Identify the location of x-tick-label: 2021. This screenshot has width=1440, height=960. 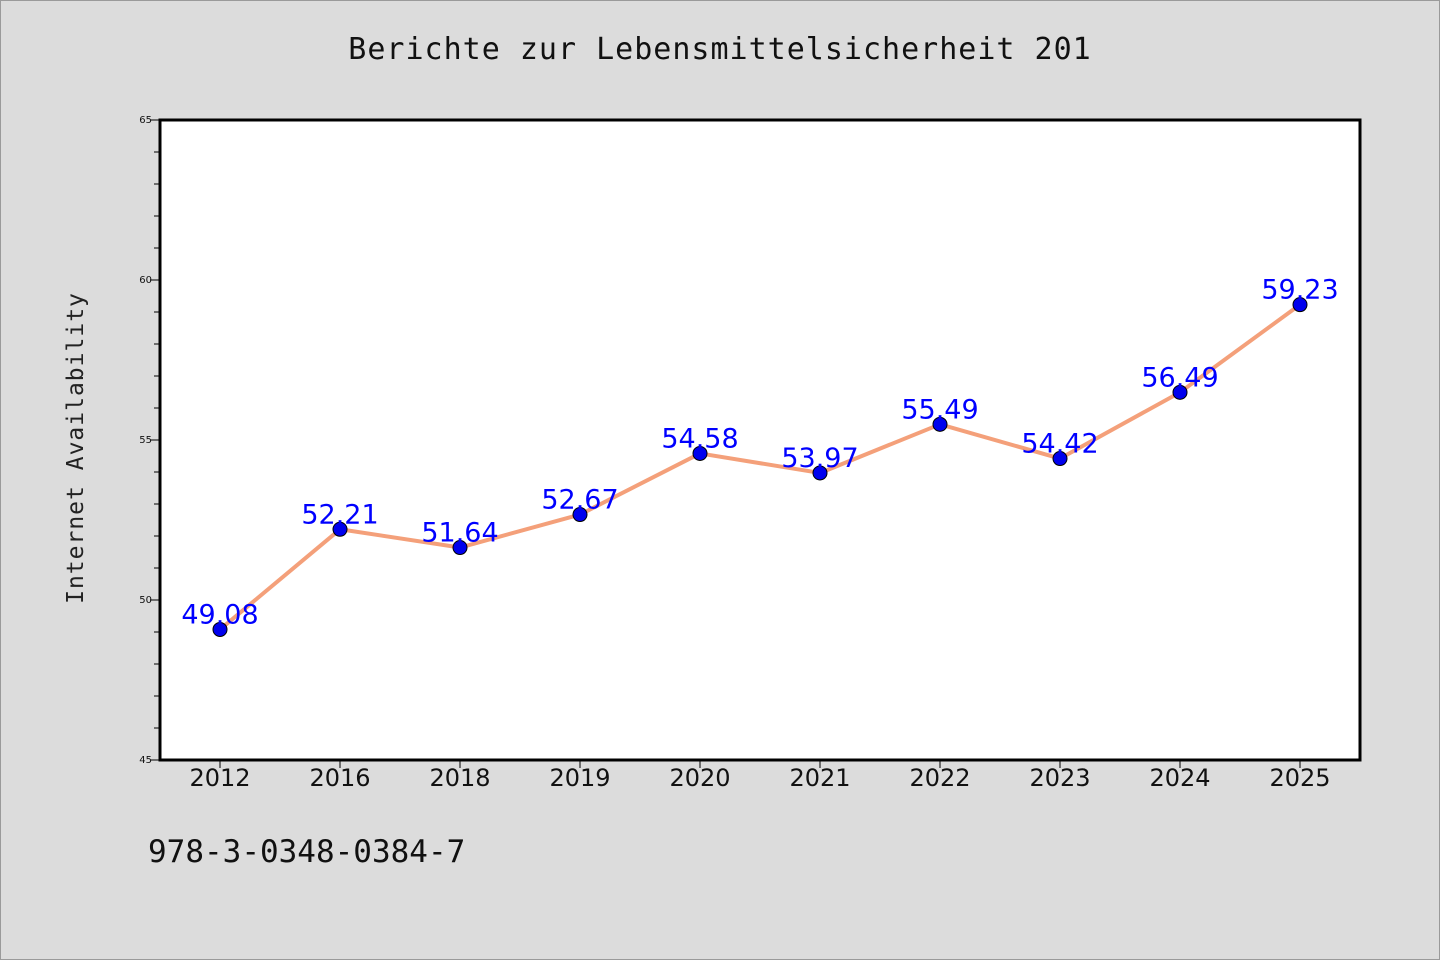
(819, 778).